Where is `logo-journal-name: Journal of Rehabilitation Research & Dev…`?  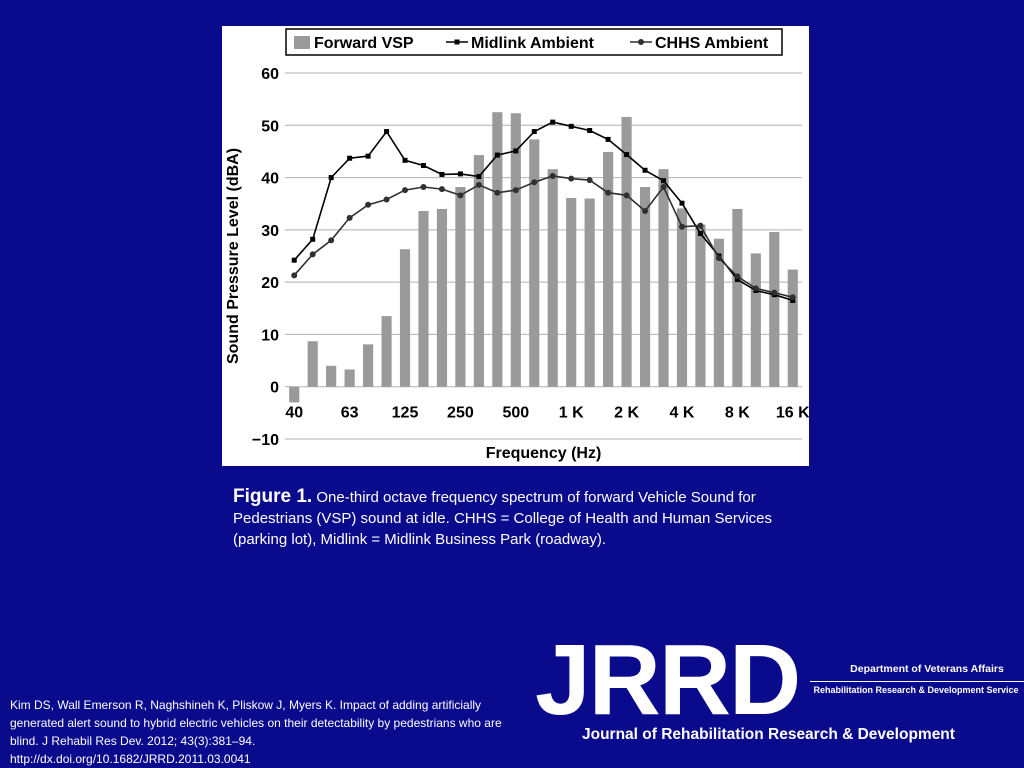
logo-journal-name: Journal of Rehabilitation Research & Dev… is located at coordinates (768, 734).